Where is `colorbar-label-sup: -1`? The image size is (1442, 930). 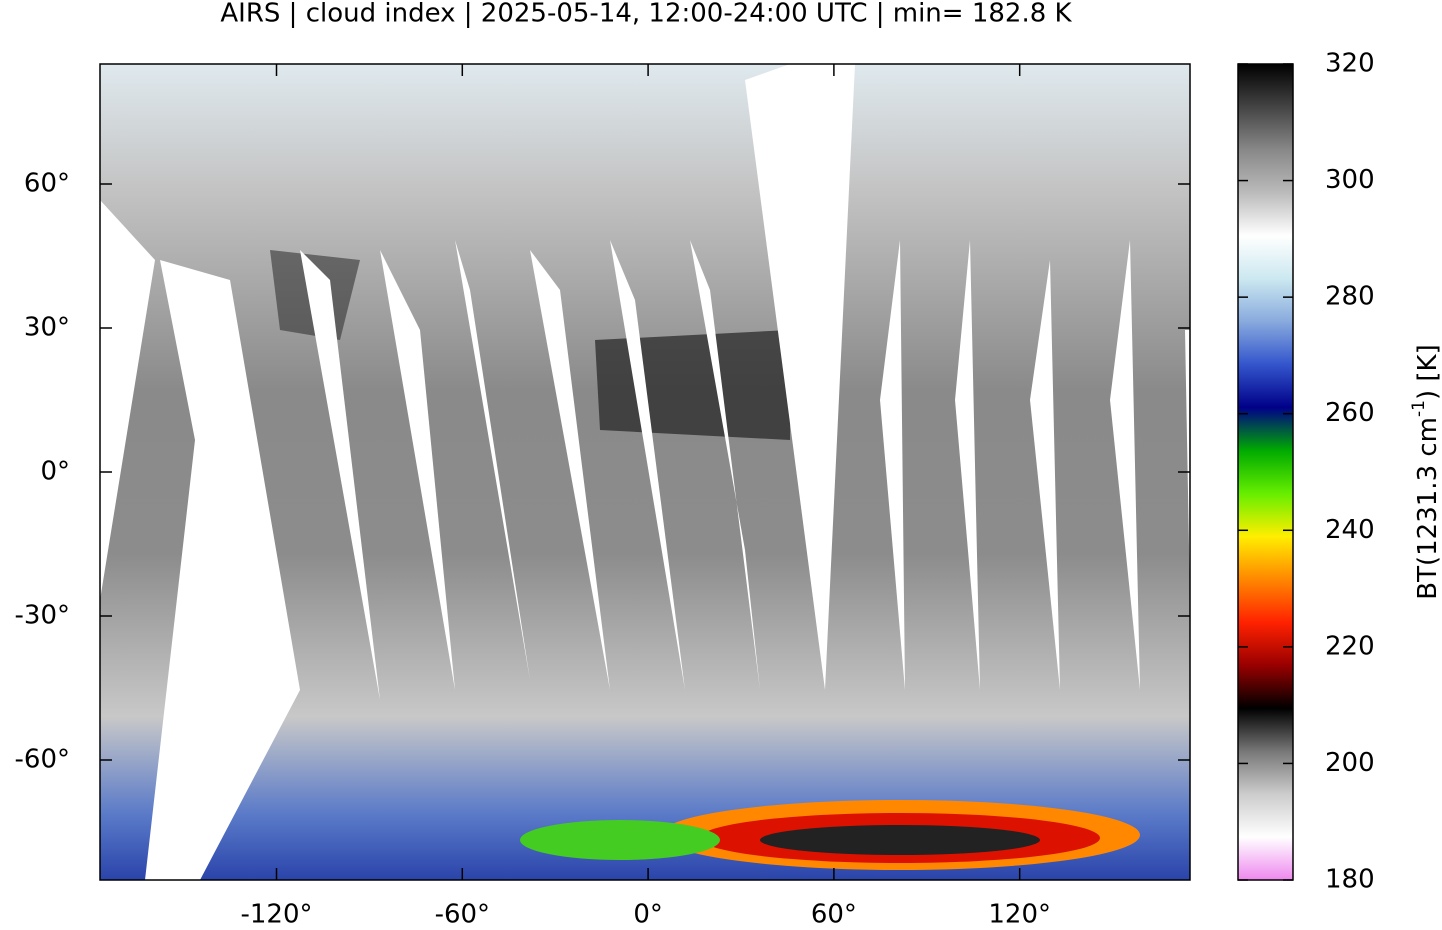 colorbar-label-sup: -1 is located at coordinates (1419, 408).